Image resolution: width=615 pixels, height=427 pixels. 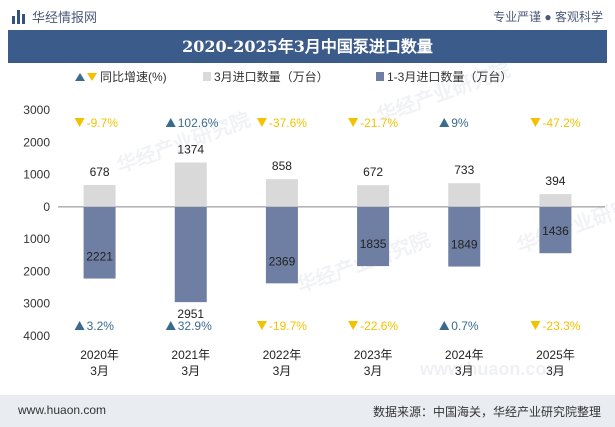 What do you see at coordinates (100, 172) in the screenshot?
I see `march-value-label: 678` at bounding box center [100, 172].